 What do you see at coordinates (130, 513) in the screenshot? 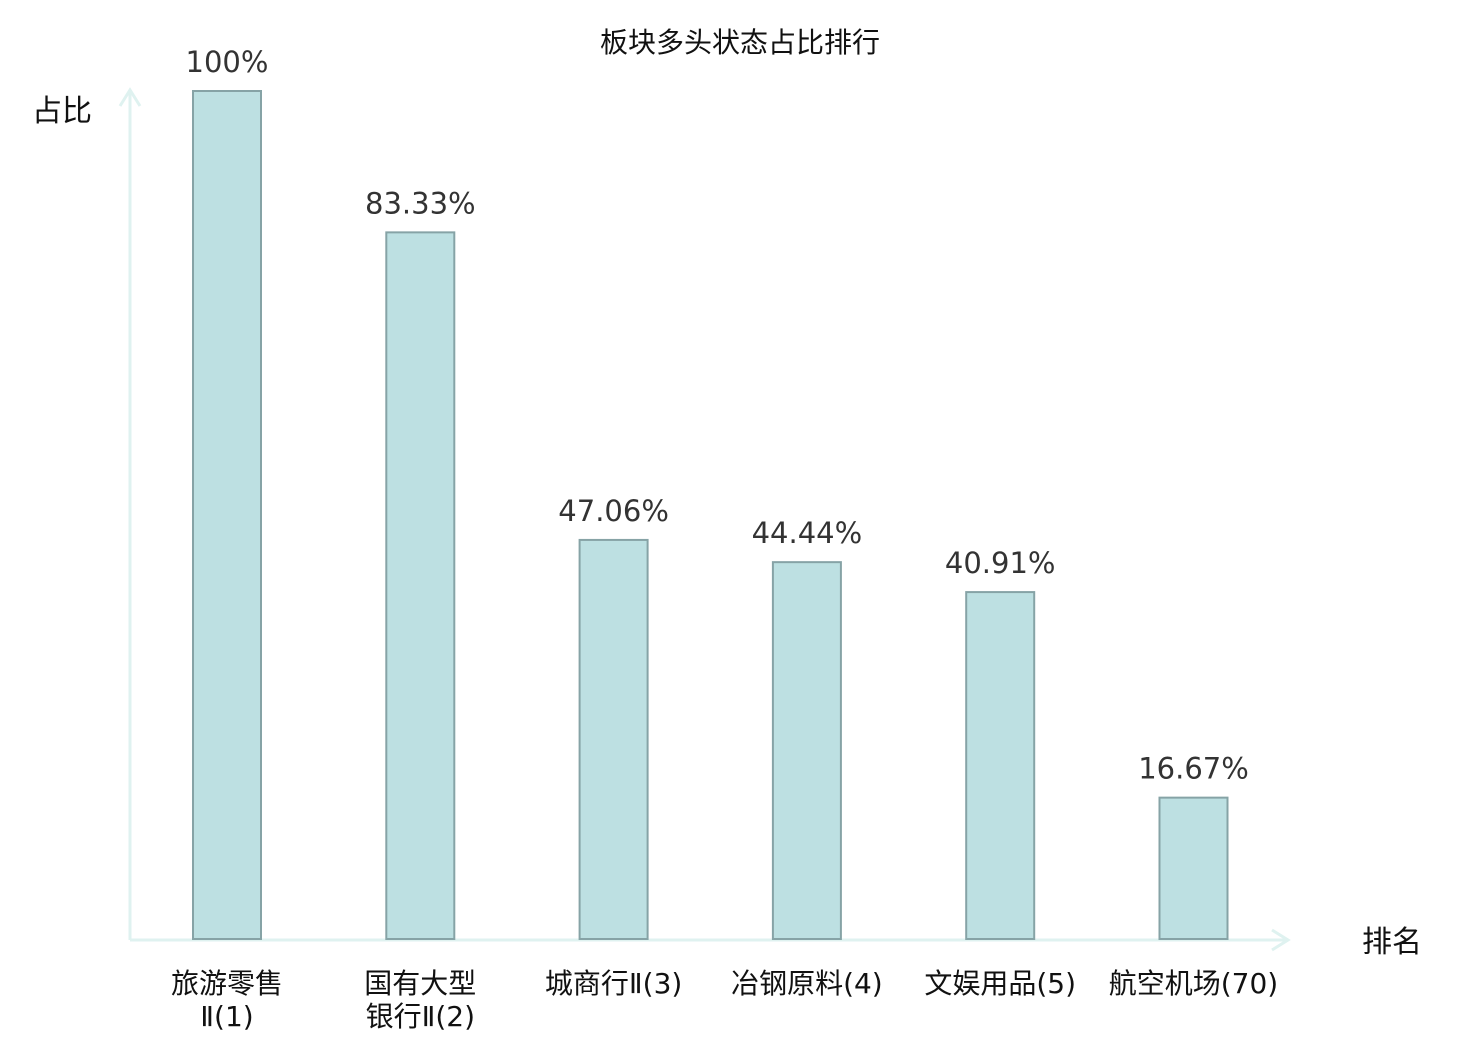
I see `y-axis` at bounding box center [130, 513].